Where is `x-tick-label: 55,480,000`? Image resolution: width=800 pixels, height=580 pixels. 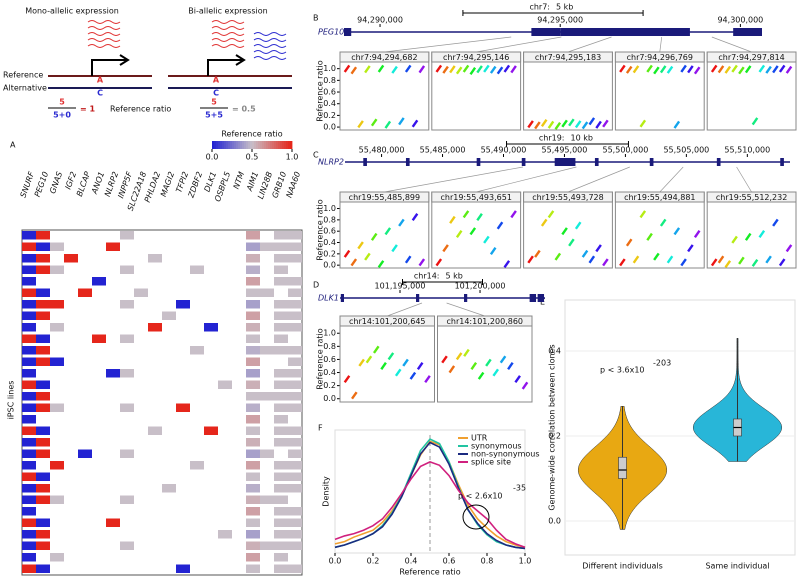 x-tick-label: 55,480,000 is located at coordinates (382, 150).